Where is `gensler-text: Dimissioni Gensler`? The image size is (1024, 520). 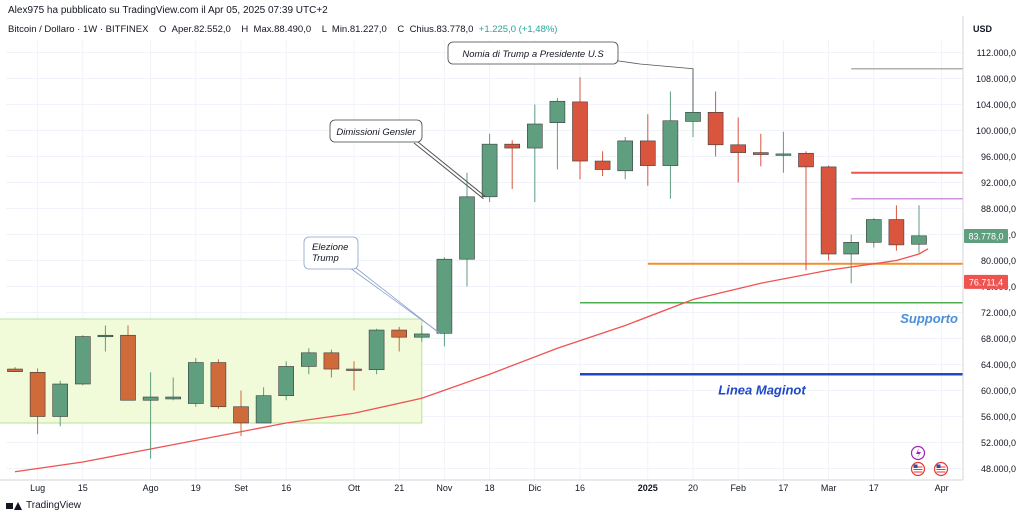
gensler-text: Dimissioni Gensler is located at coordinates (376, 132).